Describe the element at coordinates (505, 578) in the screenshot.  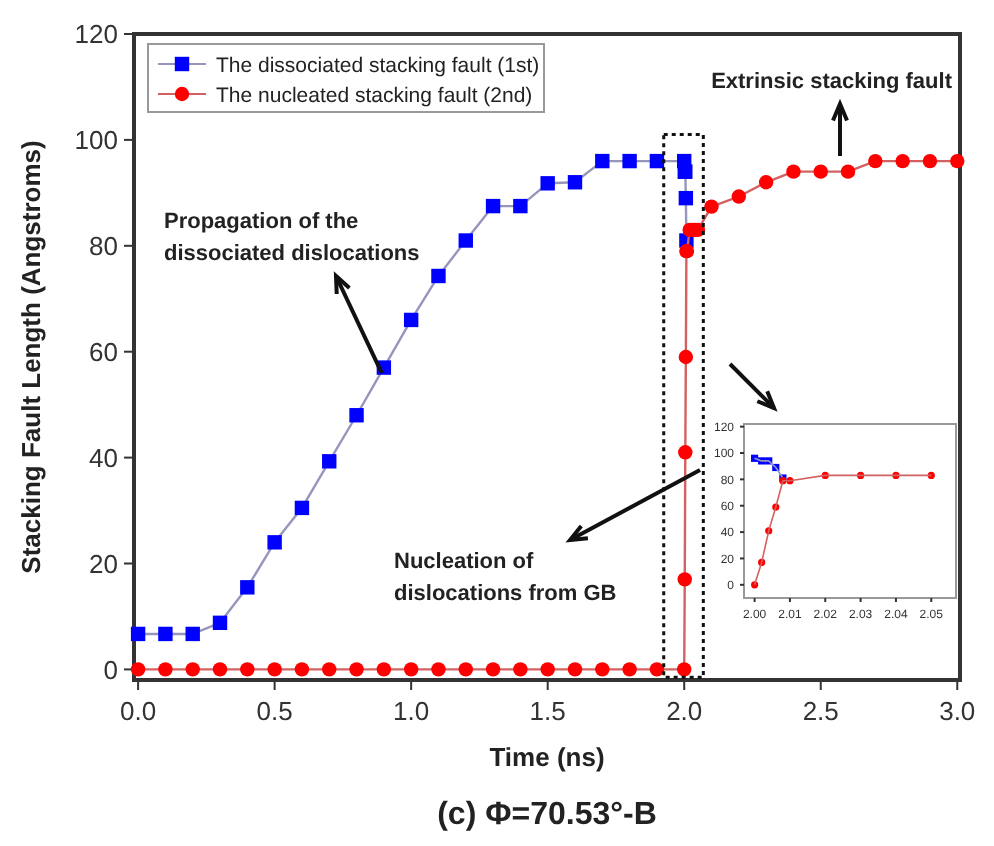
I see `annotation: Nucleation of dislocations from GB` at that location.